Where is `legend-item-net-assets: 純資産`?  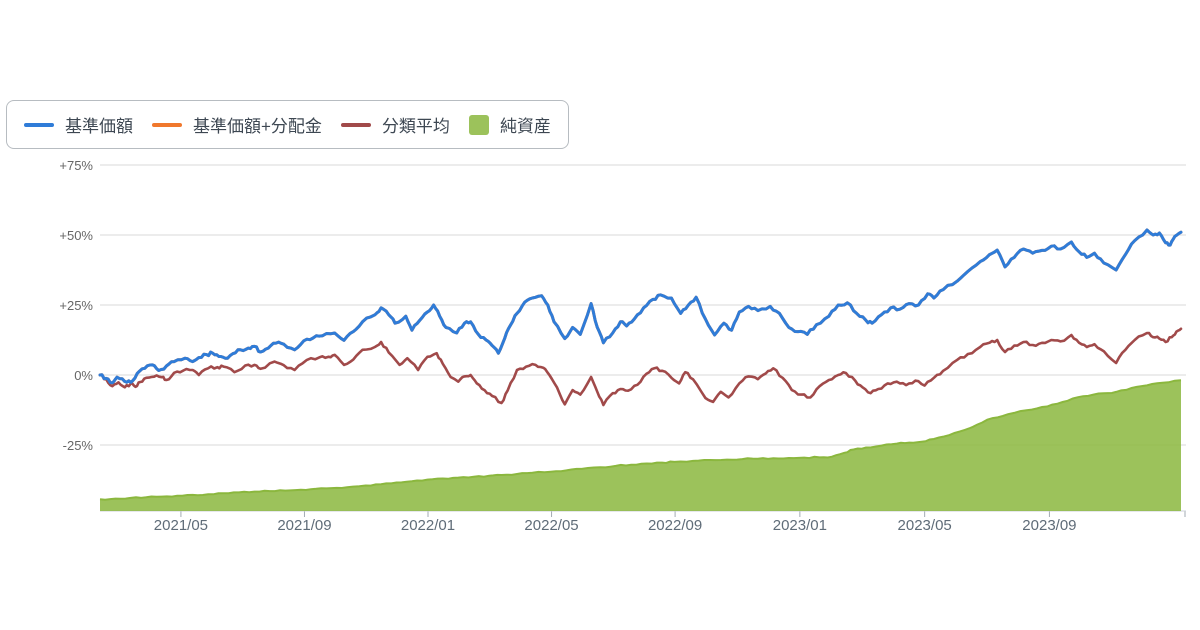
legend-item-net-assets: 純資産 is located at coordinates (509, 124).